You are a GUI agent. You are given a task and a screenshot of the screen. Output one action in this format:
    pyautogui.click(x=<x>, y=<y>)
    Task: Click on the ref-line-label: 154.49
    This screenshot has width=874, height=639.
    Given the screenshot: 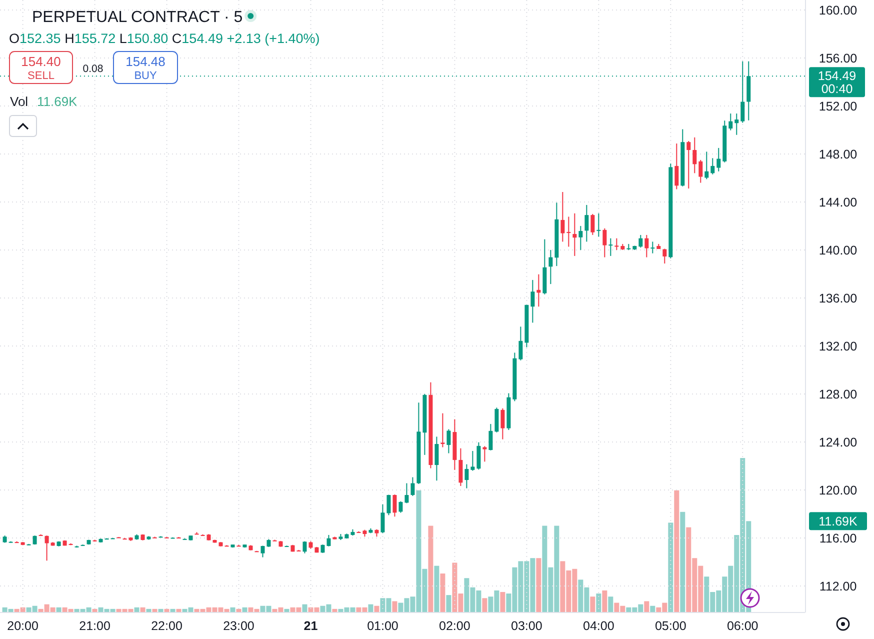 What is the action you would take?
    pyautogui.click(x=837, y=76)
    